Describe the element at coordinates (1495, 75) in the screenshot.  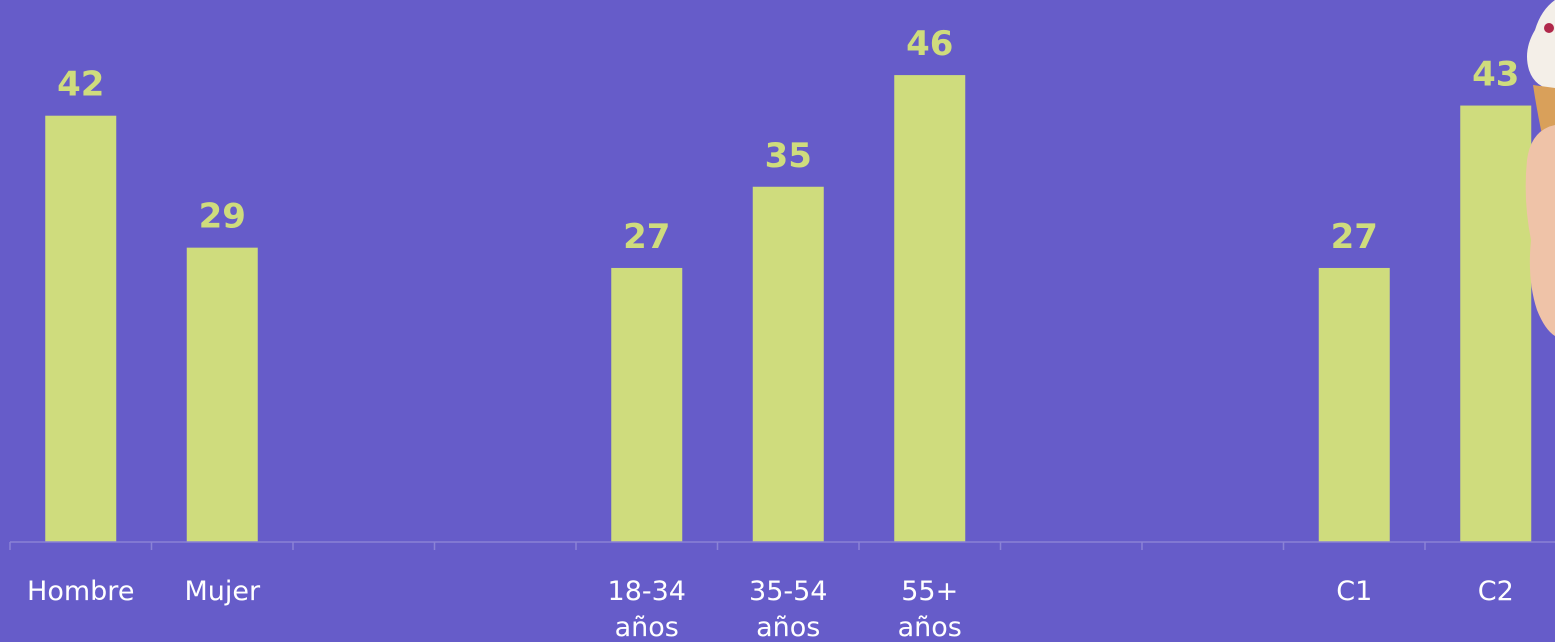
I see `value-label: 43` at that location.